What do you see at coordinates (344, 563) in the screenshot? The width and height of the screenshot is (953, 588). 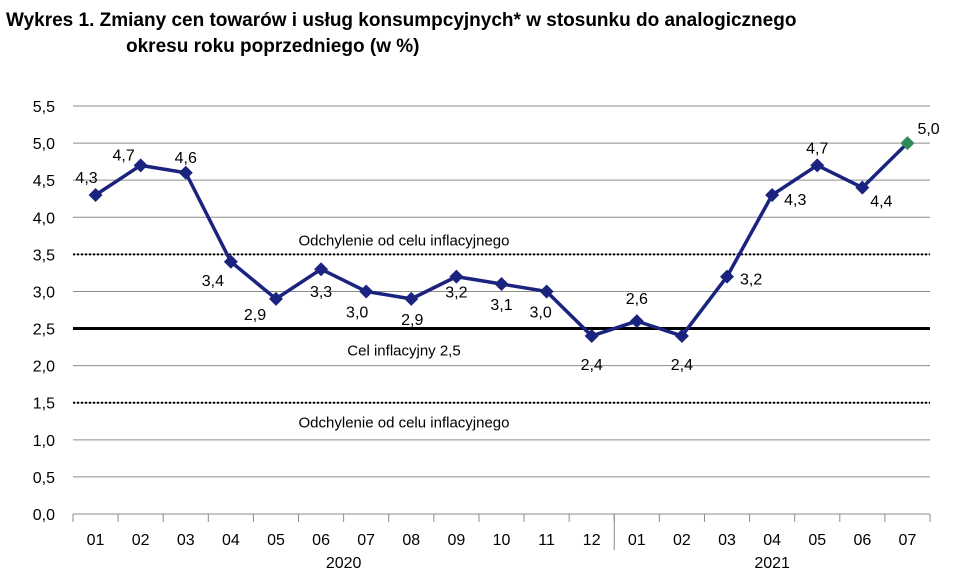 I see `year-label: 2020` at bounding box center [344, 563].